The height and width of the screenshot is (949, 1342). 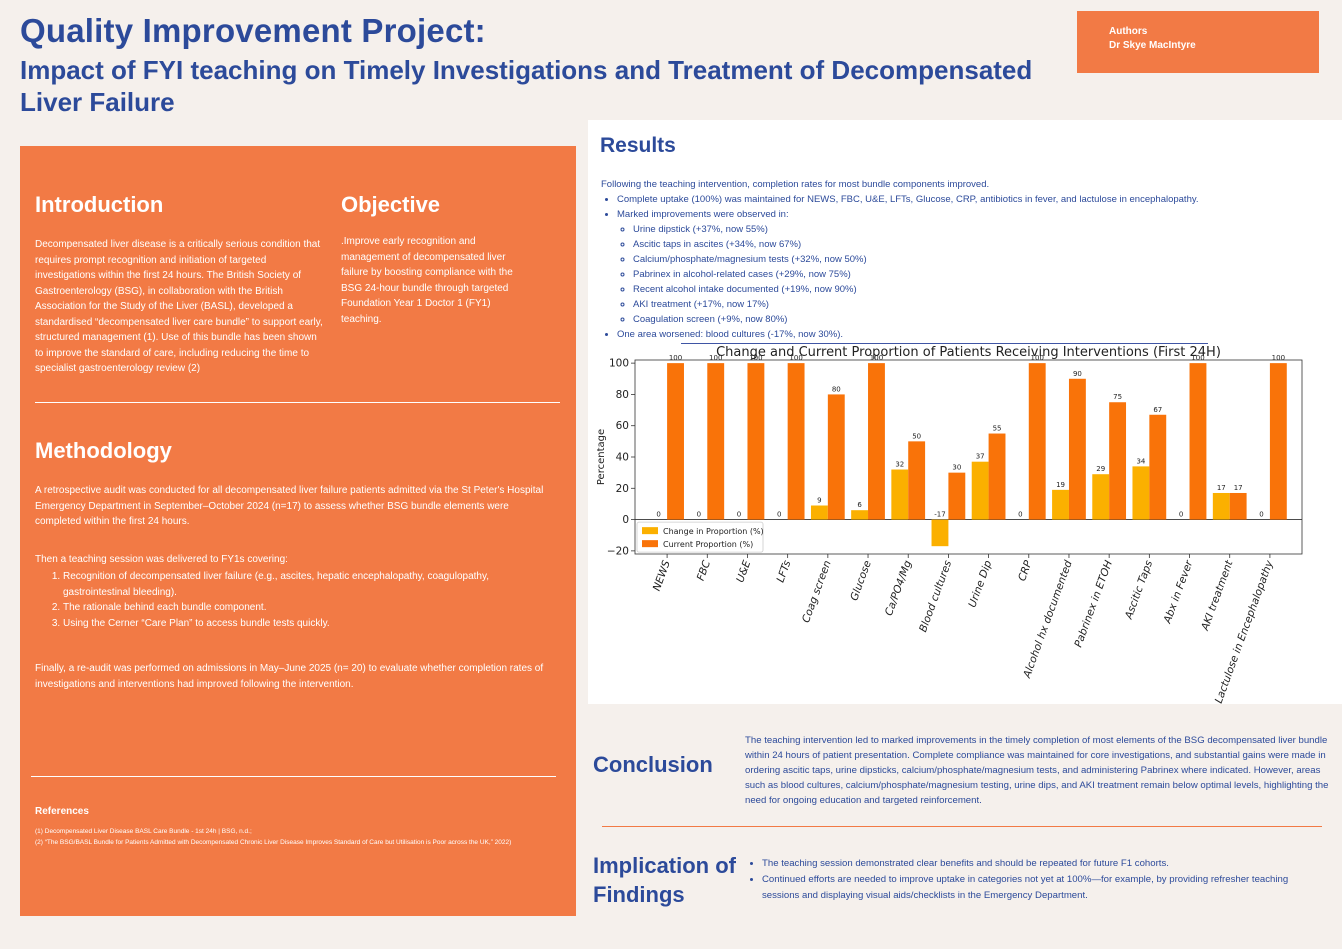 What do you see at coordinates (861, 580) in the screenshot?
I see `x-tick-label: Glucose` at bounding box center [861, 580].